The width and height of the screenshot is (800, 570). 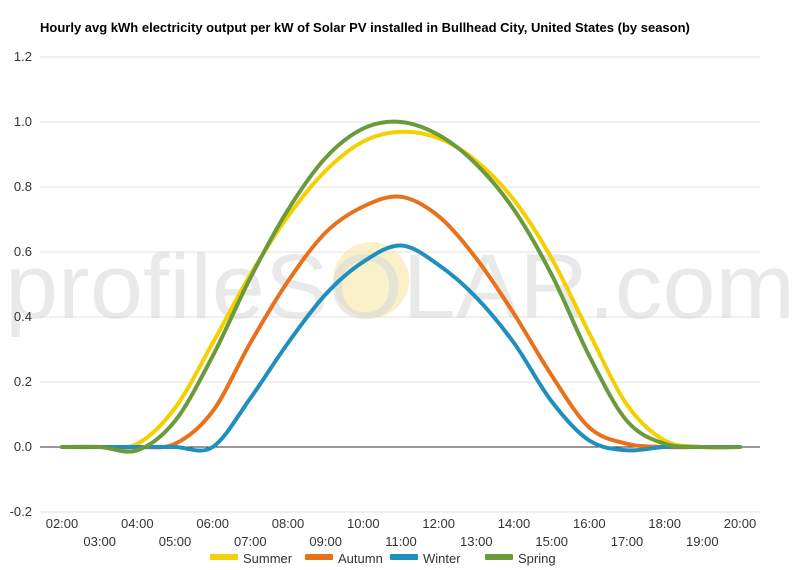 What do you see at coordinates (589, 523) in the screenshot?
I see `x-tick-label: 16:00` at bounding box center [589, 523].